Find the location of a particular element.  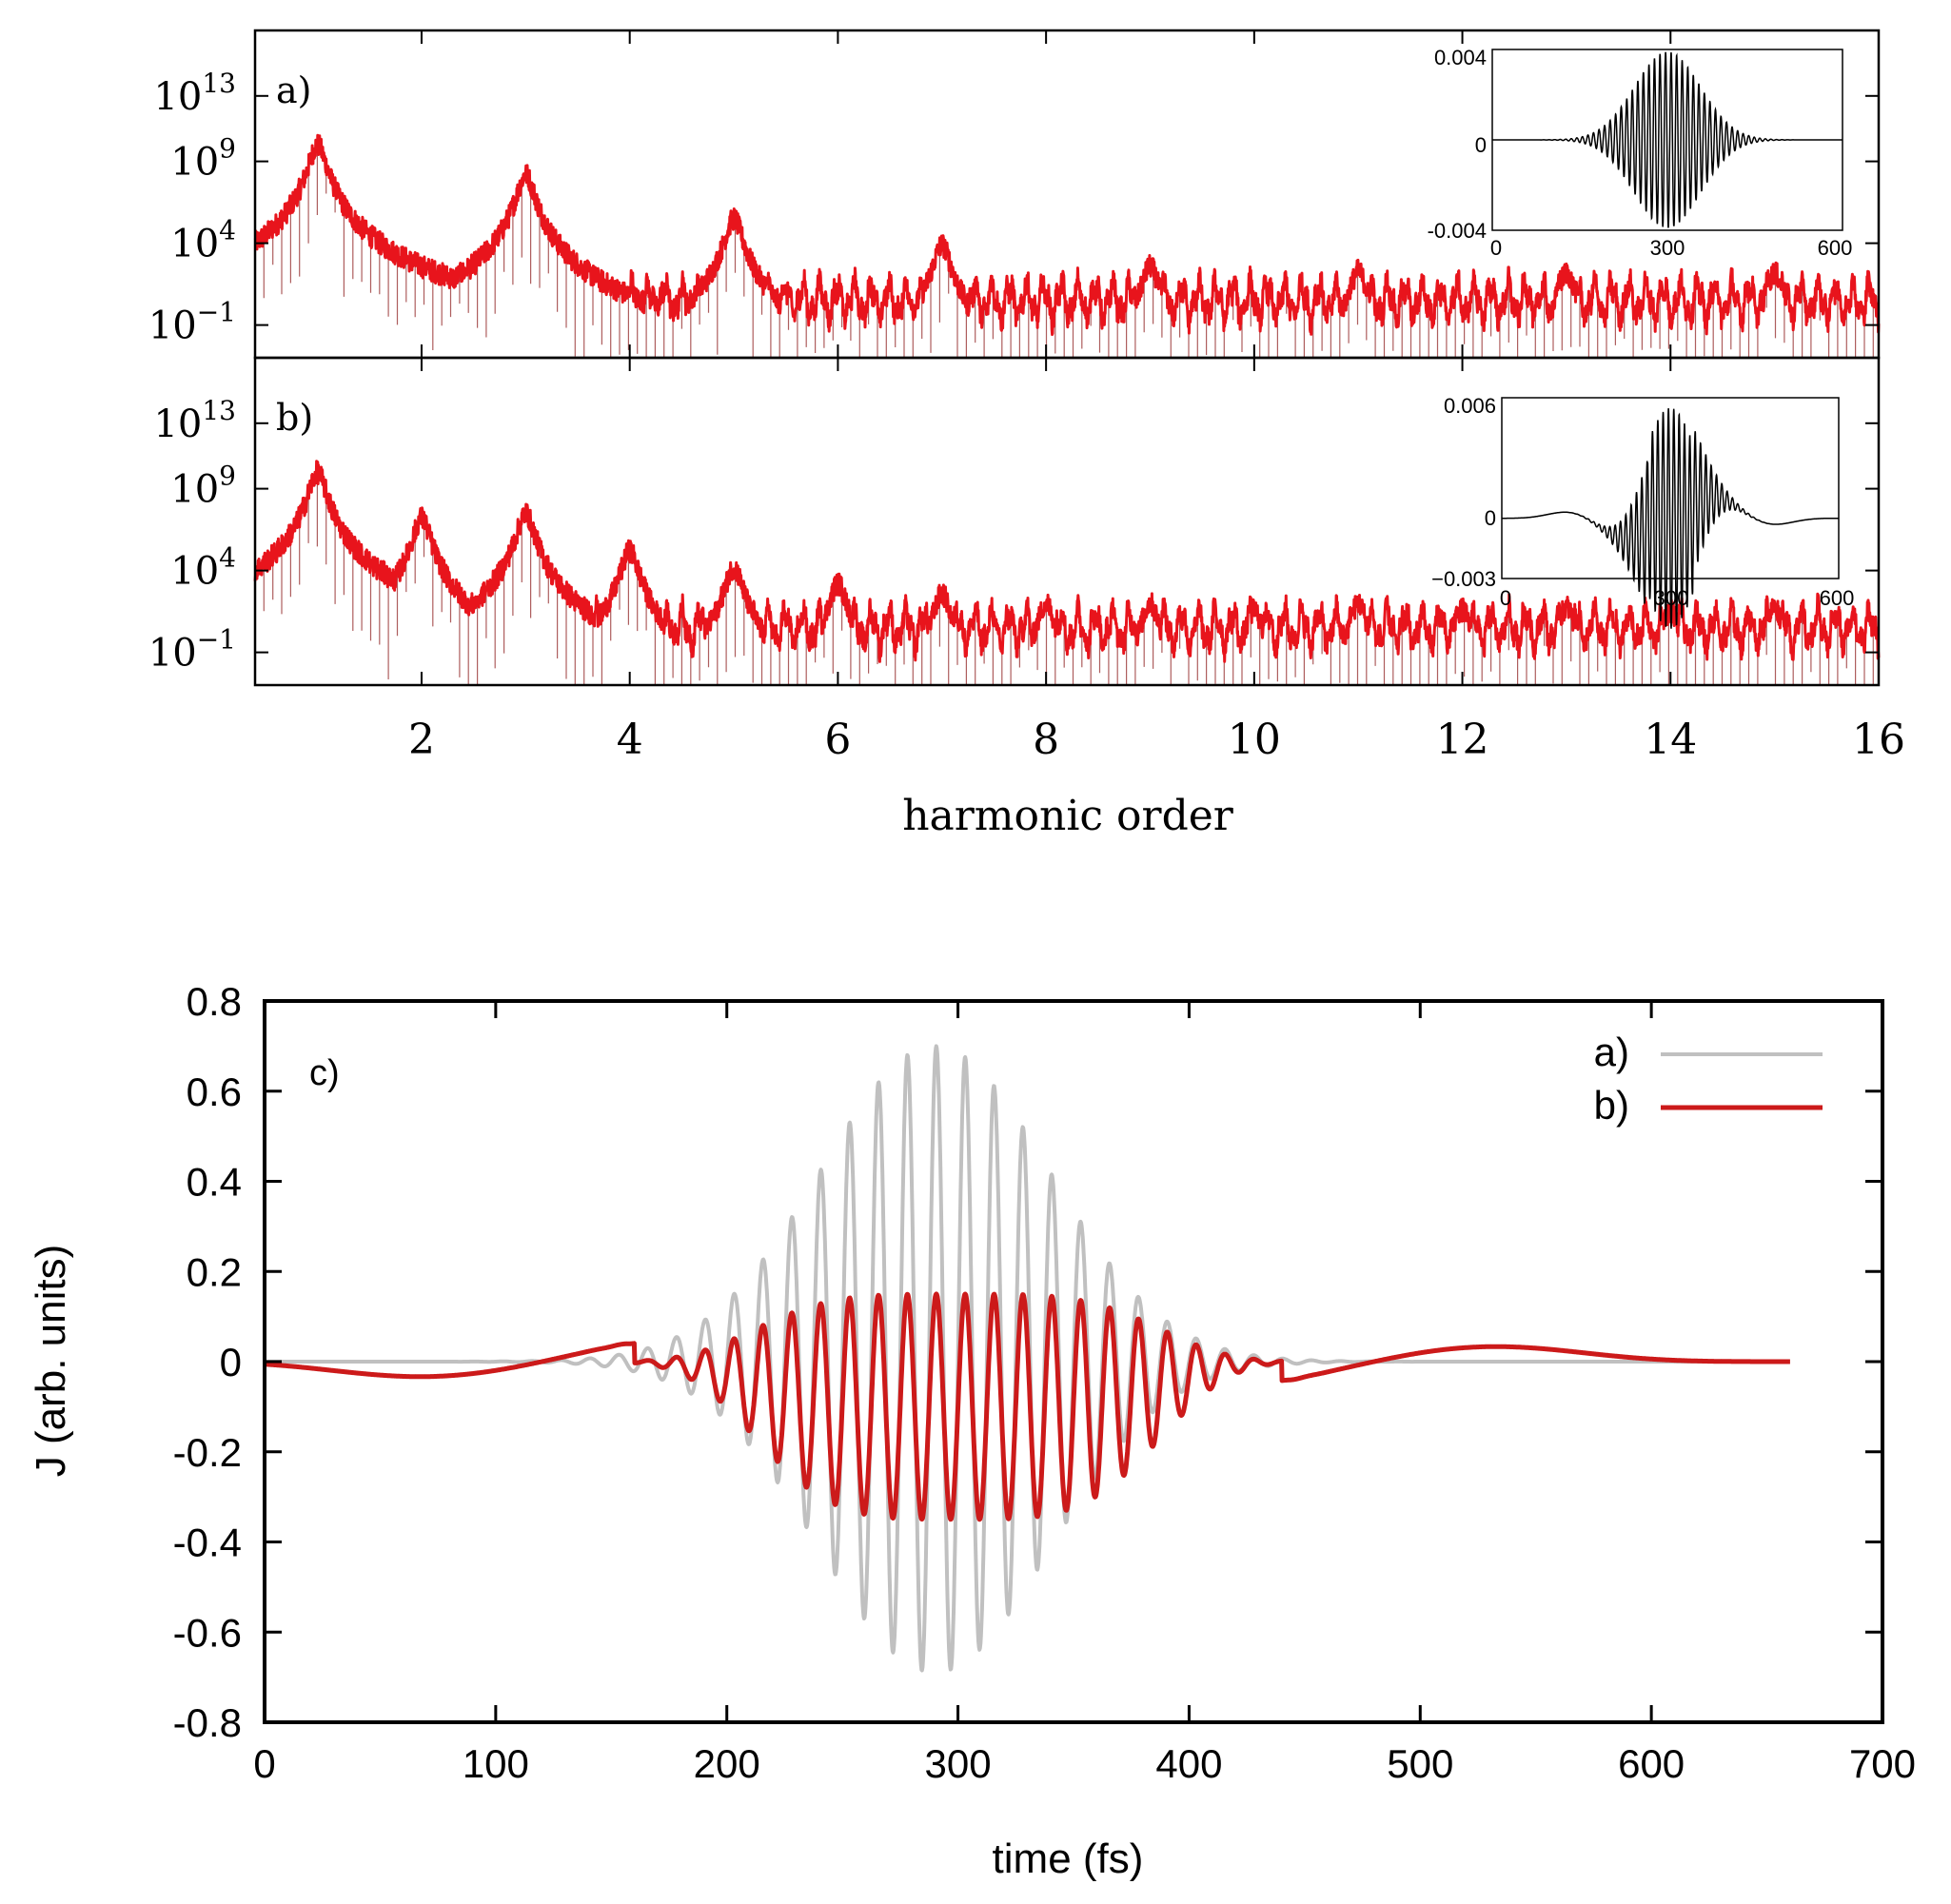

panel-a-inset: 0.004 0 -0.004 0 300 600 is located at coordinates (1640, 153).